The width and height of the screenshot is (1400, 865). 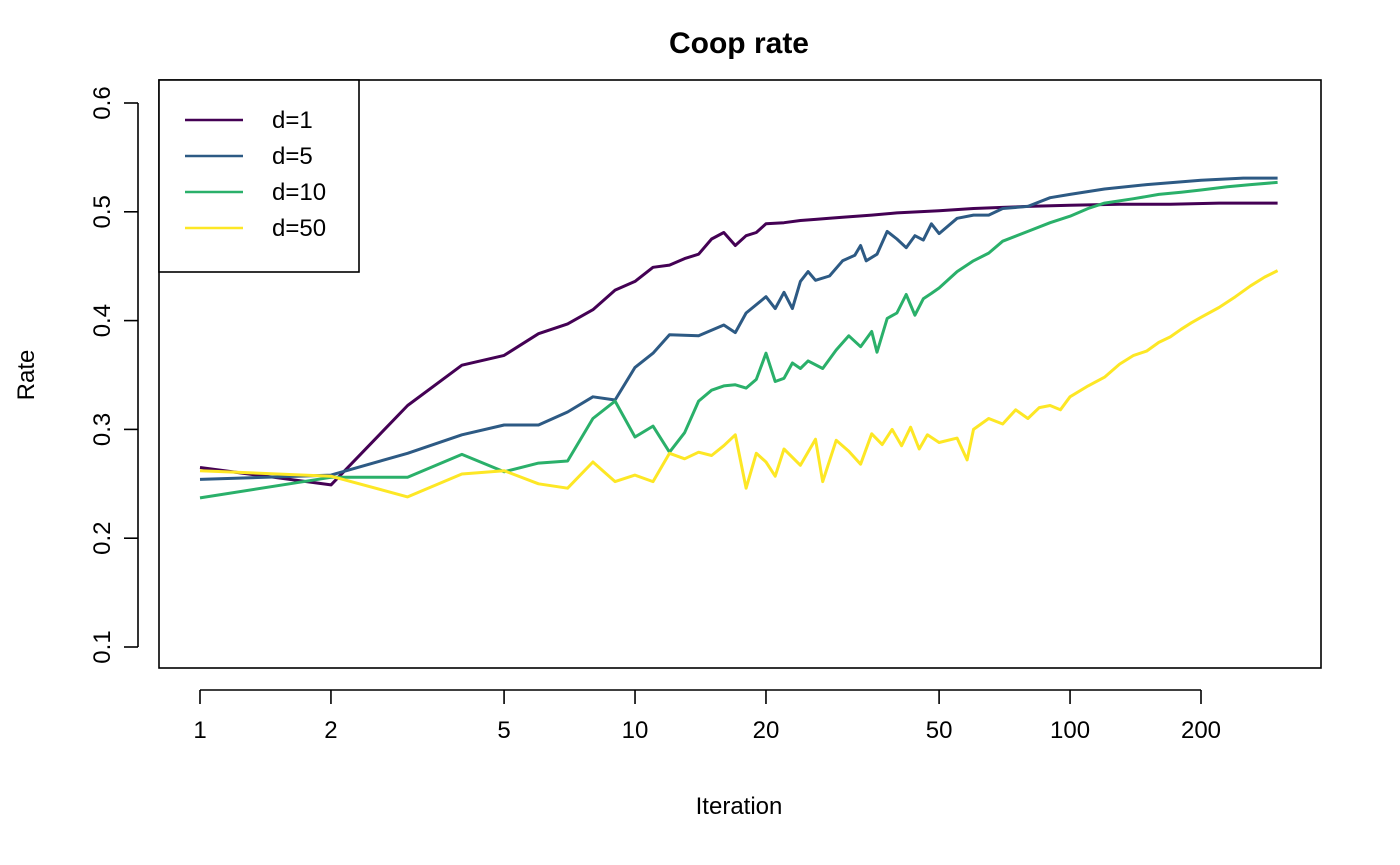 I want to click on y-tick-label: 0.1, so click(x=102, y=646).